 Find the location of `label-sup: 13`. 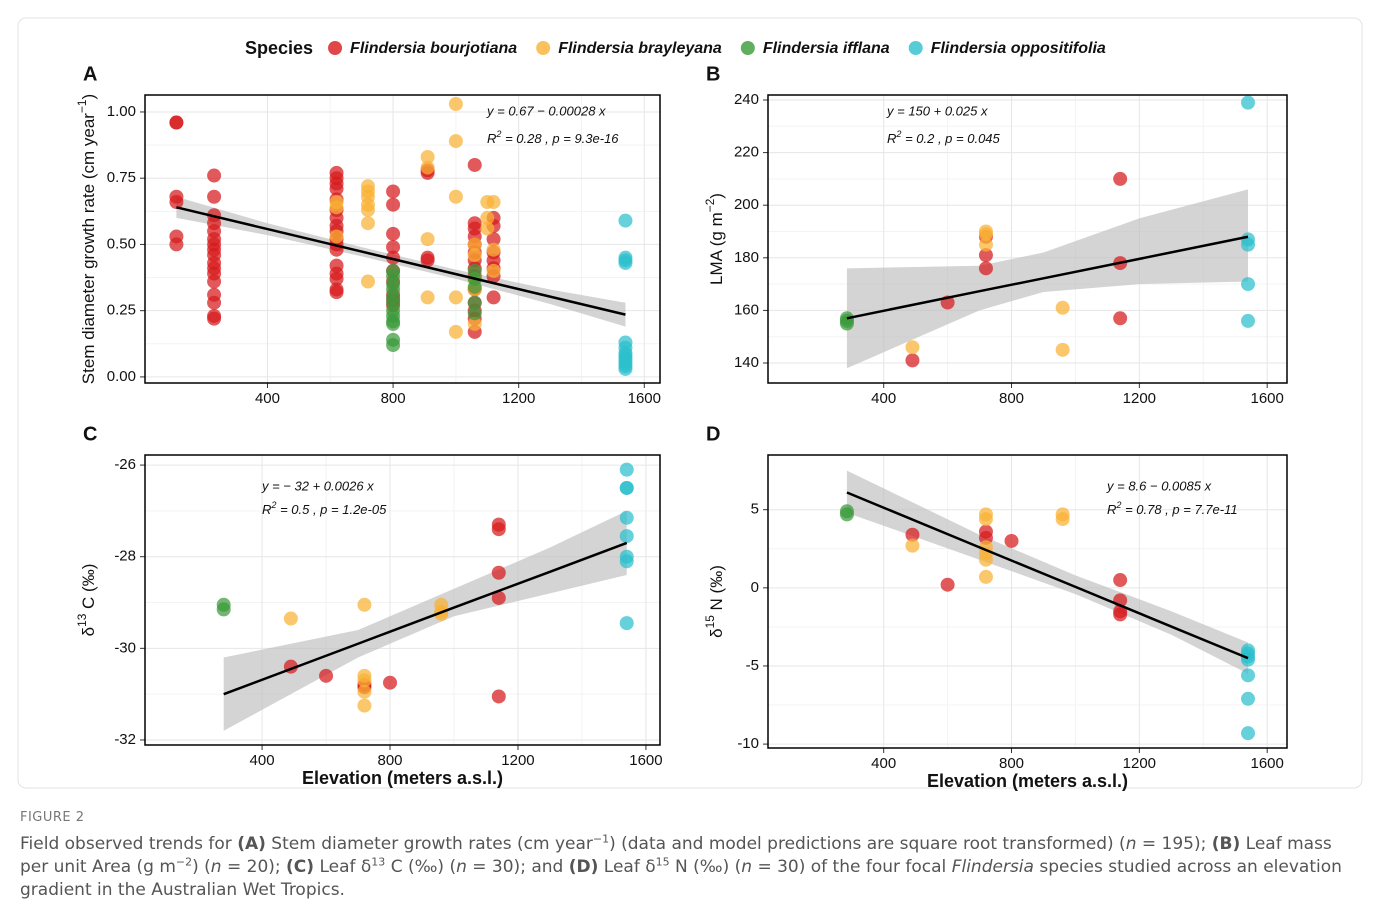

label-sup: 13 is located at coordinates (82, 620).